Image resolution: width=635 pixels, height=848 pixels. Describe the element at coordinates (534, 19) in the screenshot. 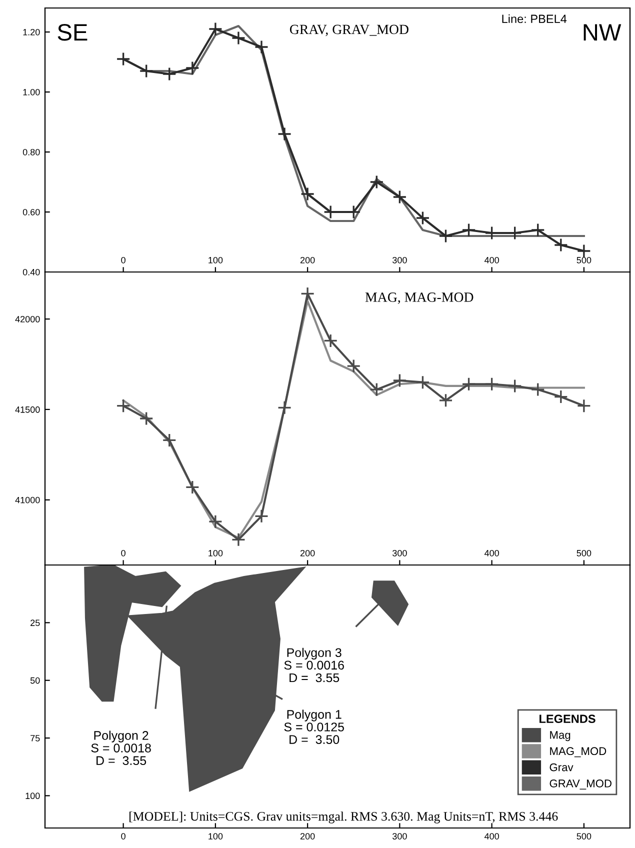

I see `annotation: Line: PBEL4` at that location.